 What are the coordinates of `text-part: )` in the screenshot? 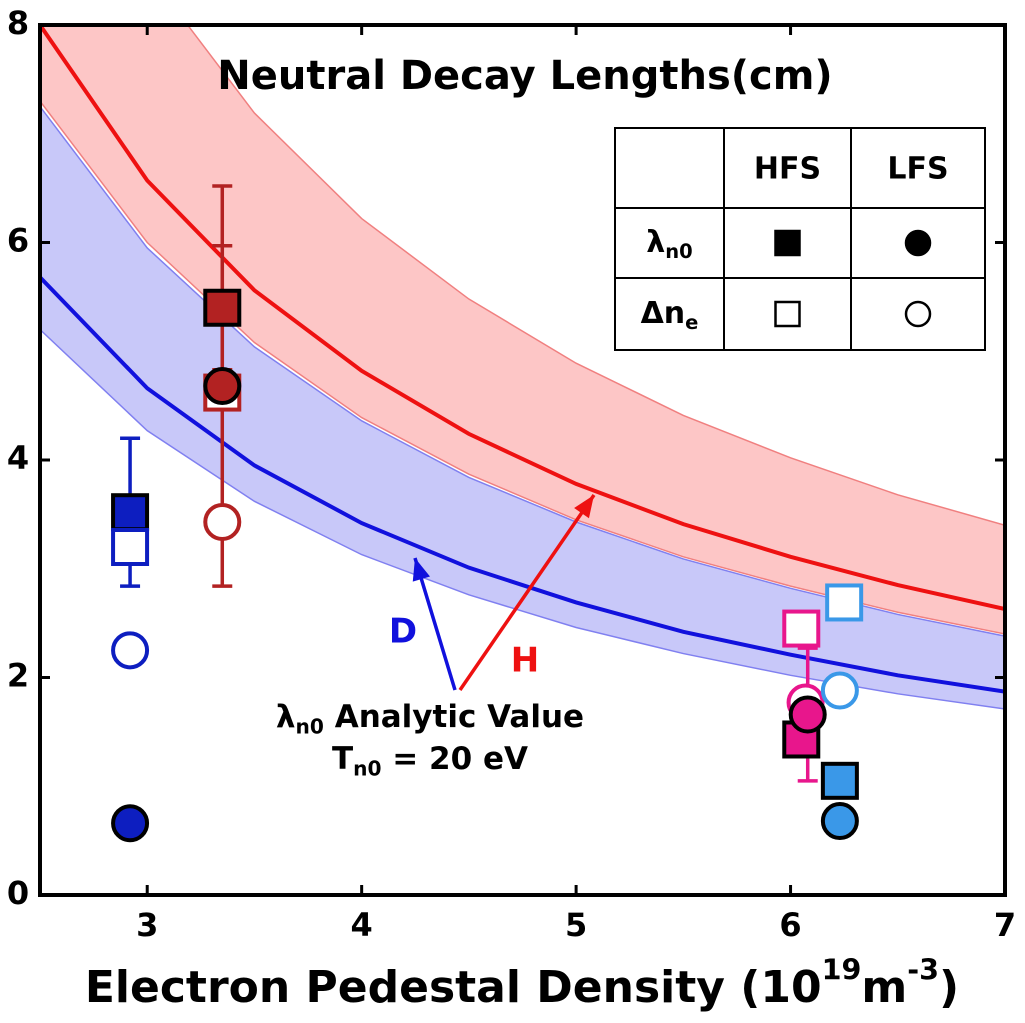 It's located at (949, 987).